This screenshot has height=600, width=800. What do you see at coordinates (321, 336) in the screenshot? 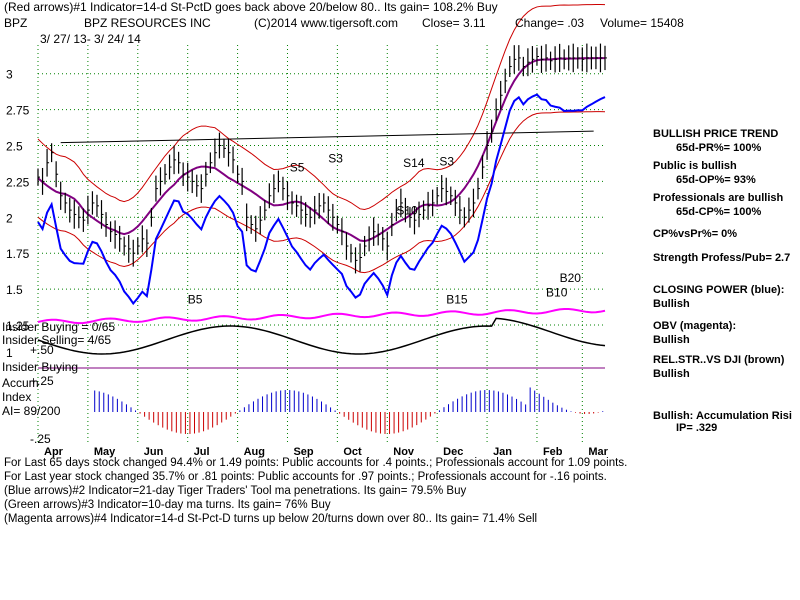
I see `relative-strength-series` at bounding box center [321, 336].